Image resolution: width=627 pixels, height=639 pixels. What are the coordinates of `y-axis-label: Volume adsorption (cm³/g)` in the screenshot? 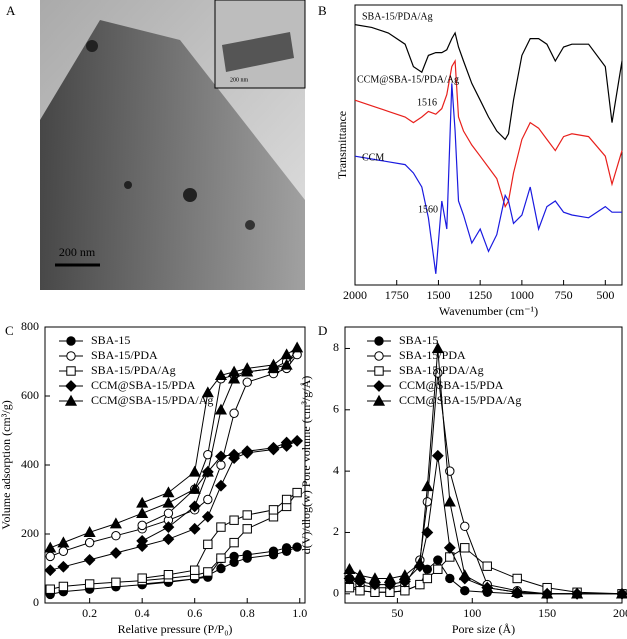 It's located at (6, 464).